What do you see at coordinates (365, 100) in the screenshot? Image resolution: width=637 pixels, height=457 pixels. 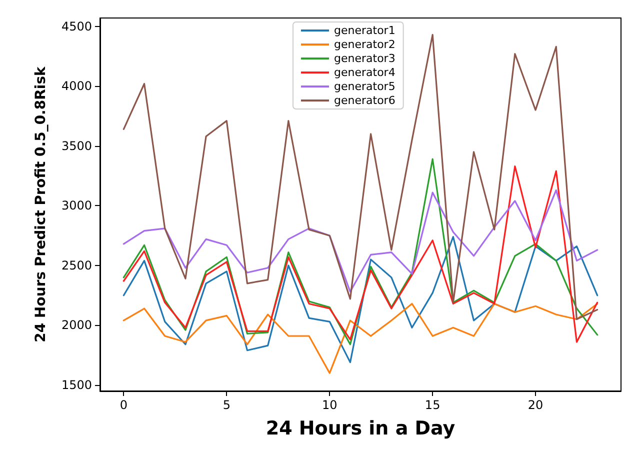 I see `legend-label: generator6` at bounding box center [365, 100].